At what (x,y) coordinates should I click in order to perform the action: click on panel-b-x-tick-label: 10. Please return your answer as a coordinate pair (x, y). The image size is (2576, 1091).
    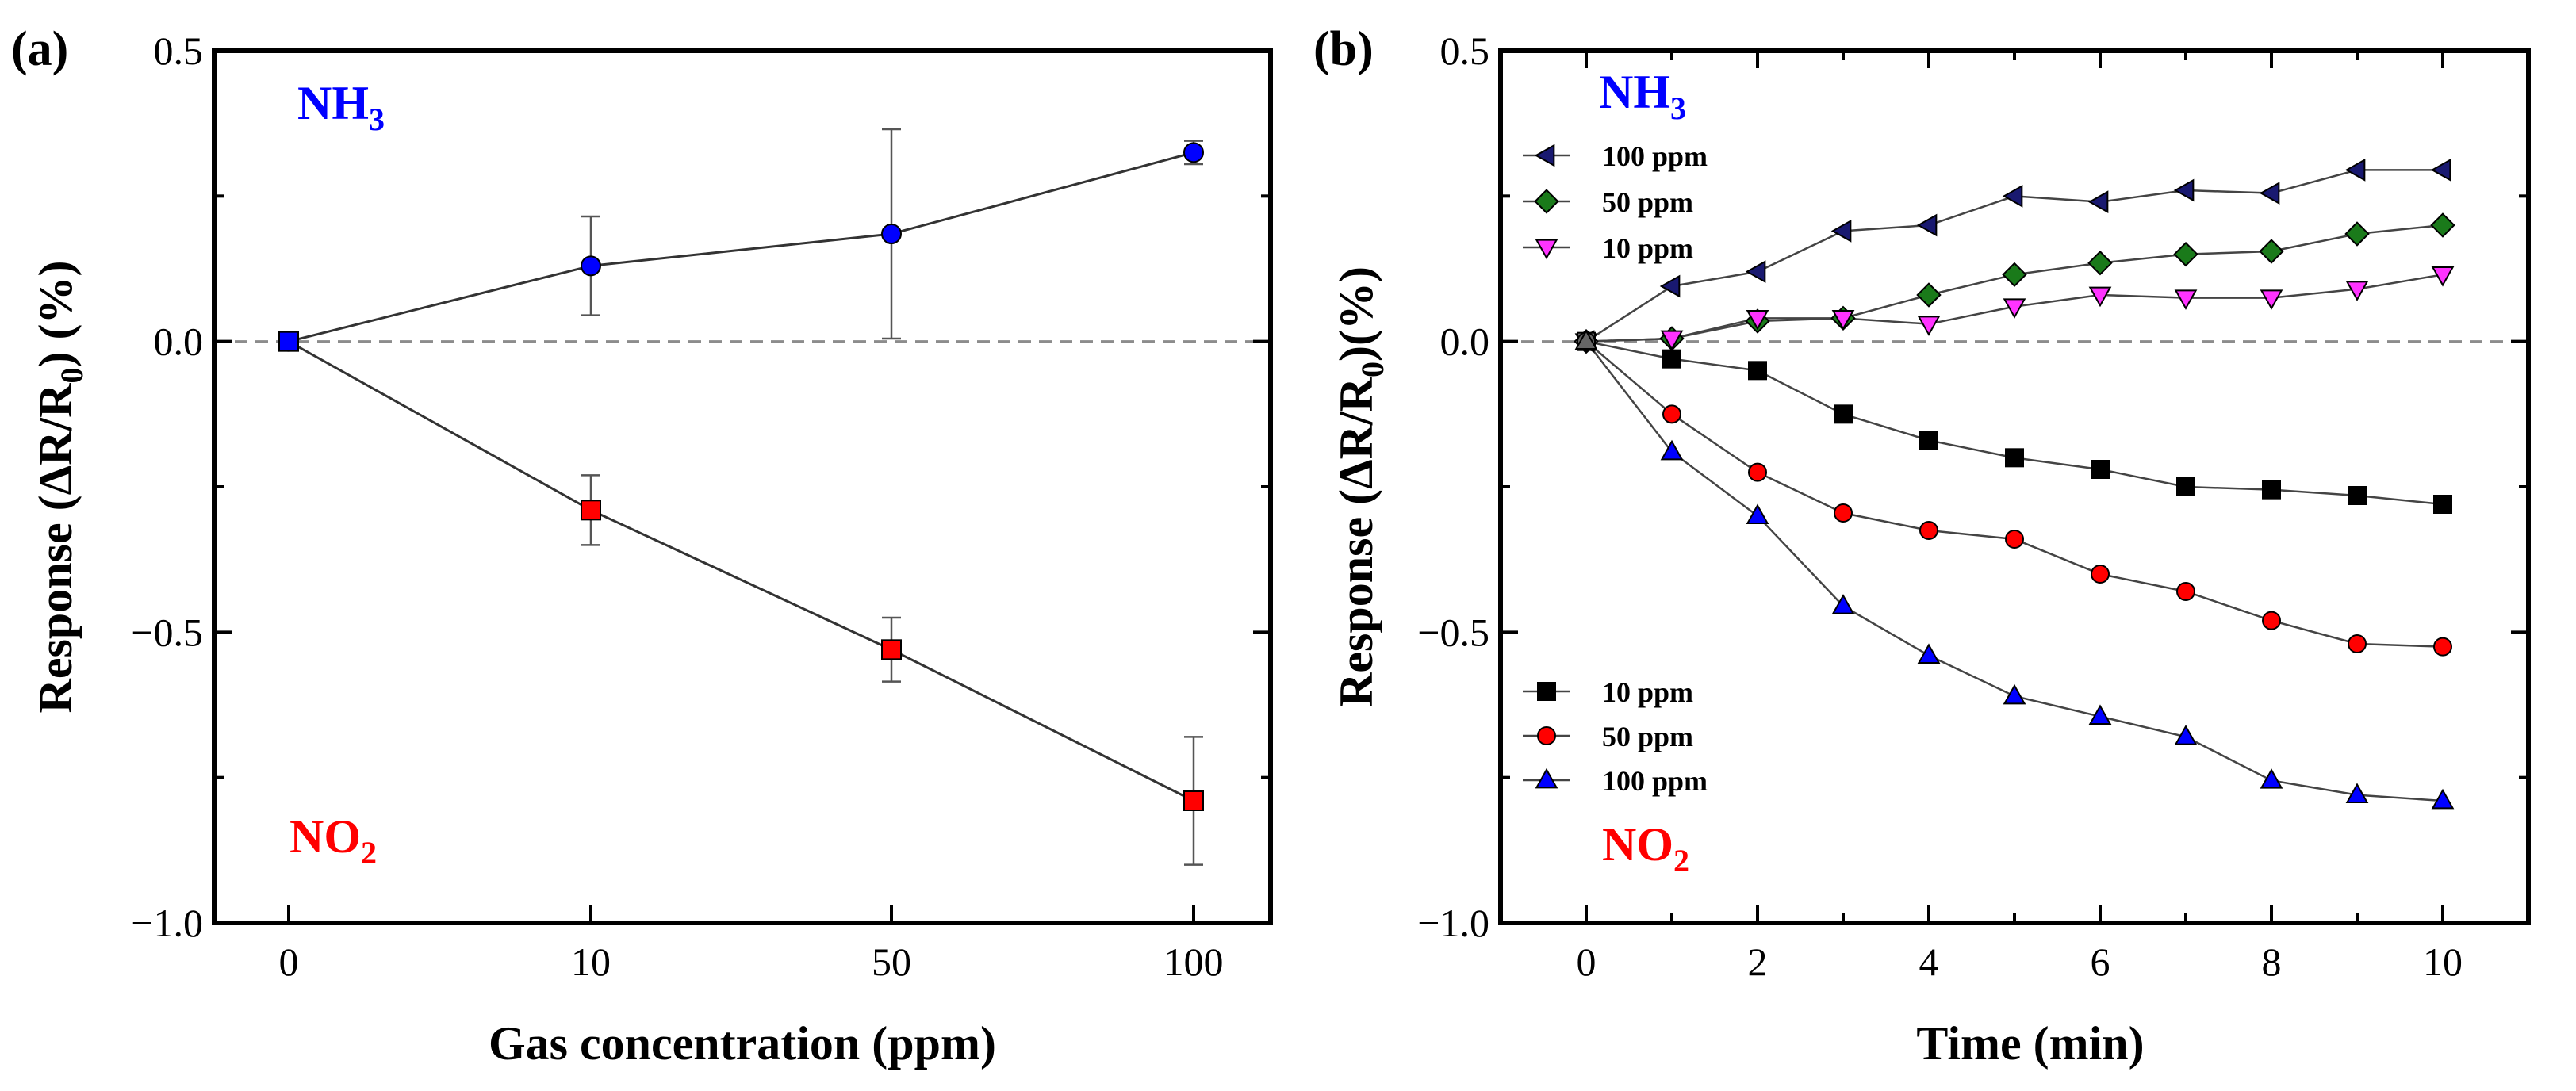
    Looking at the image, I should click on (2443, 962).